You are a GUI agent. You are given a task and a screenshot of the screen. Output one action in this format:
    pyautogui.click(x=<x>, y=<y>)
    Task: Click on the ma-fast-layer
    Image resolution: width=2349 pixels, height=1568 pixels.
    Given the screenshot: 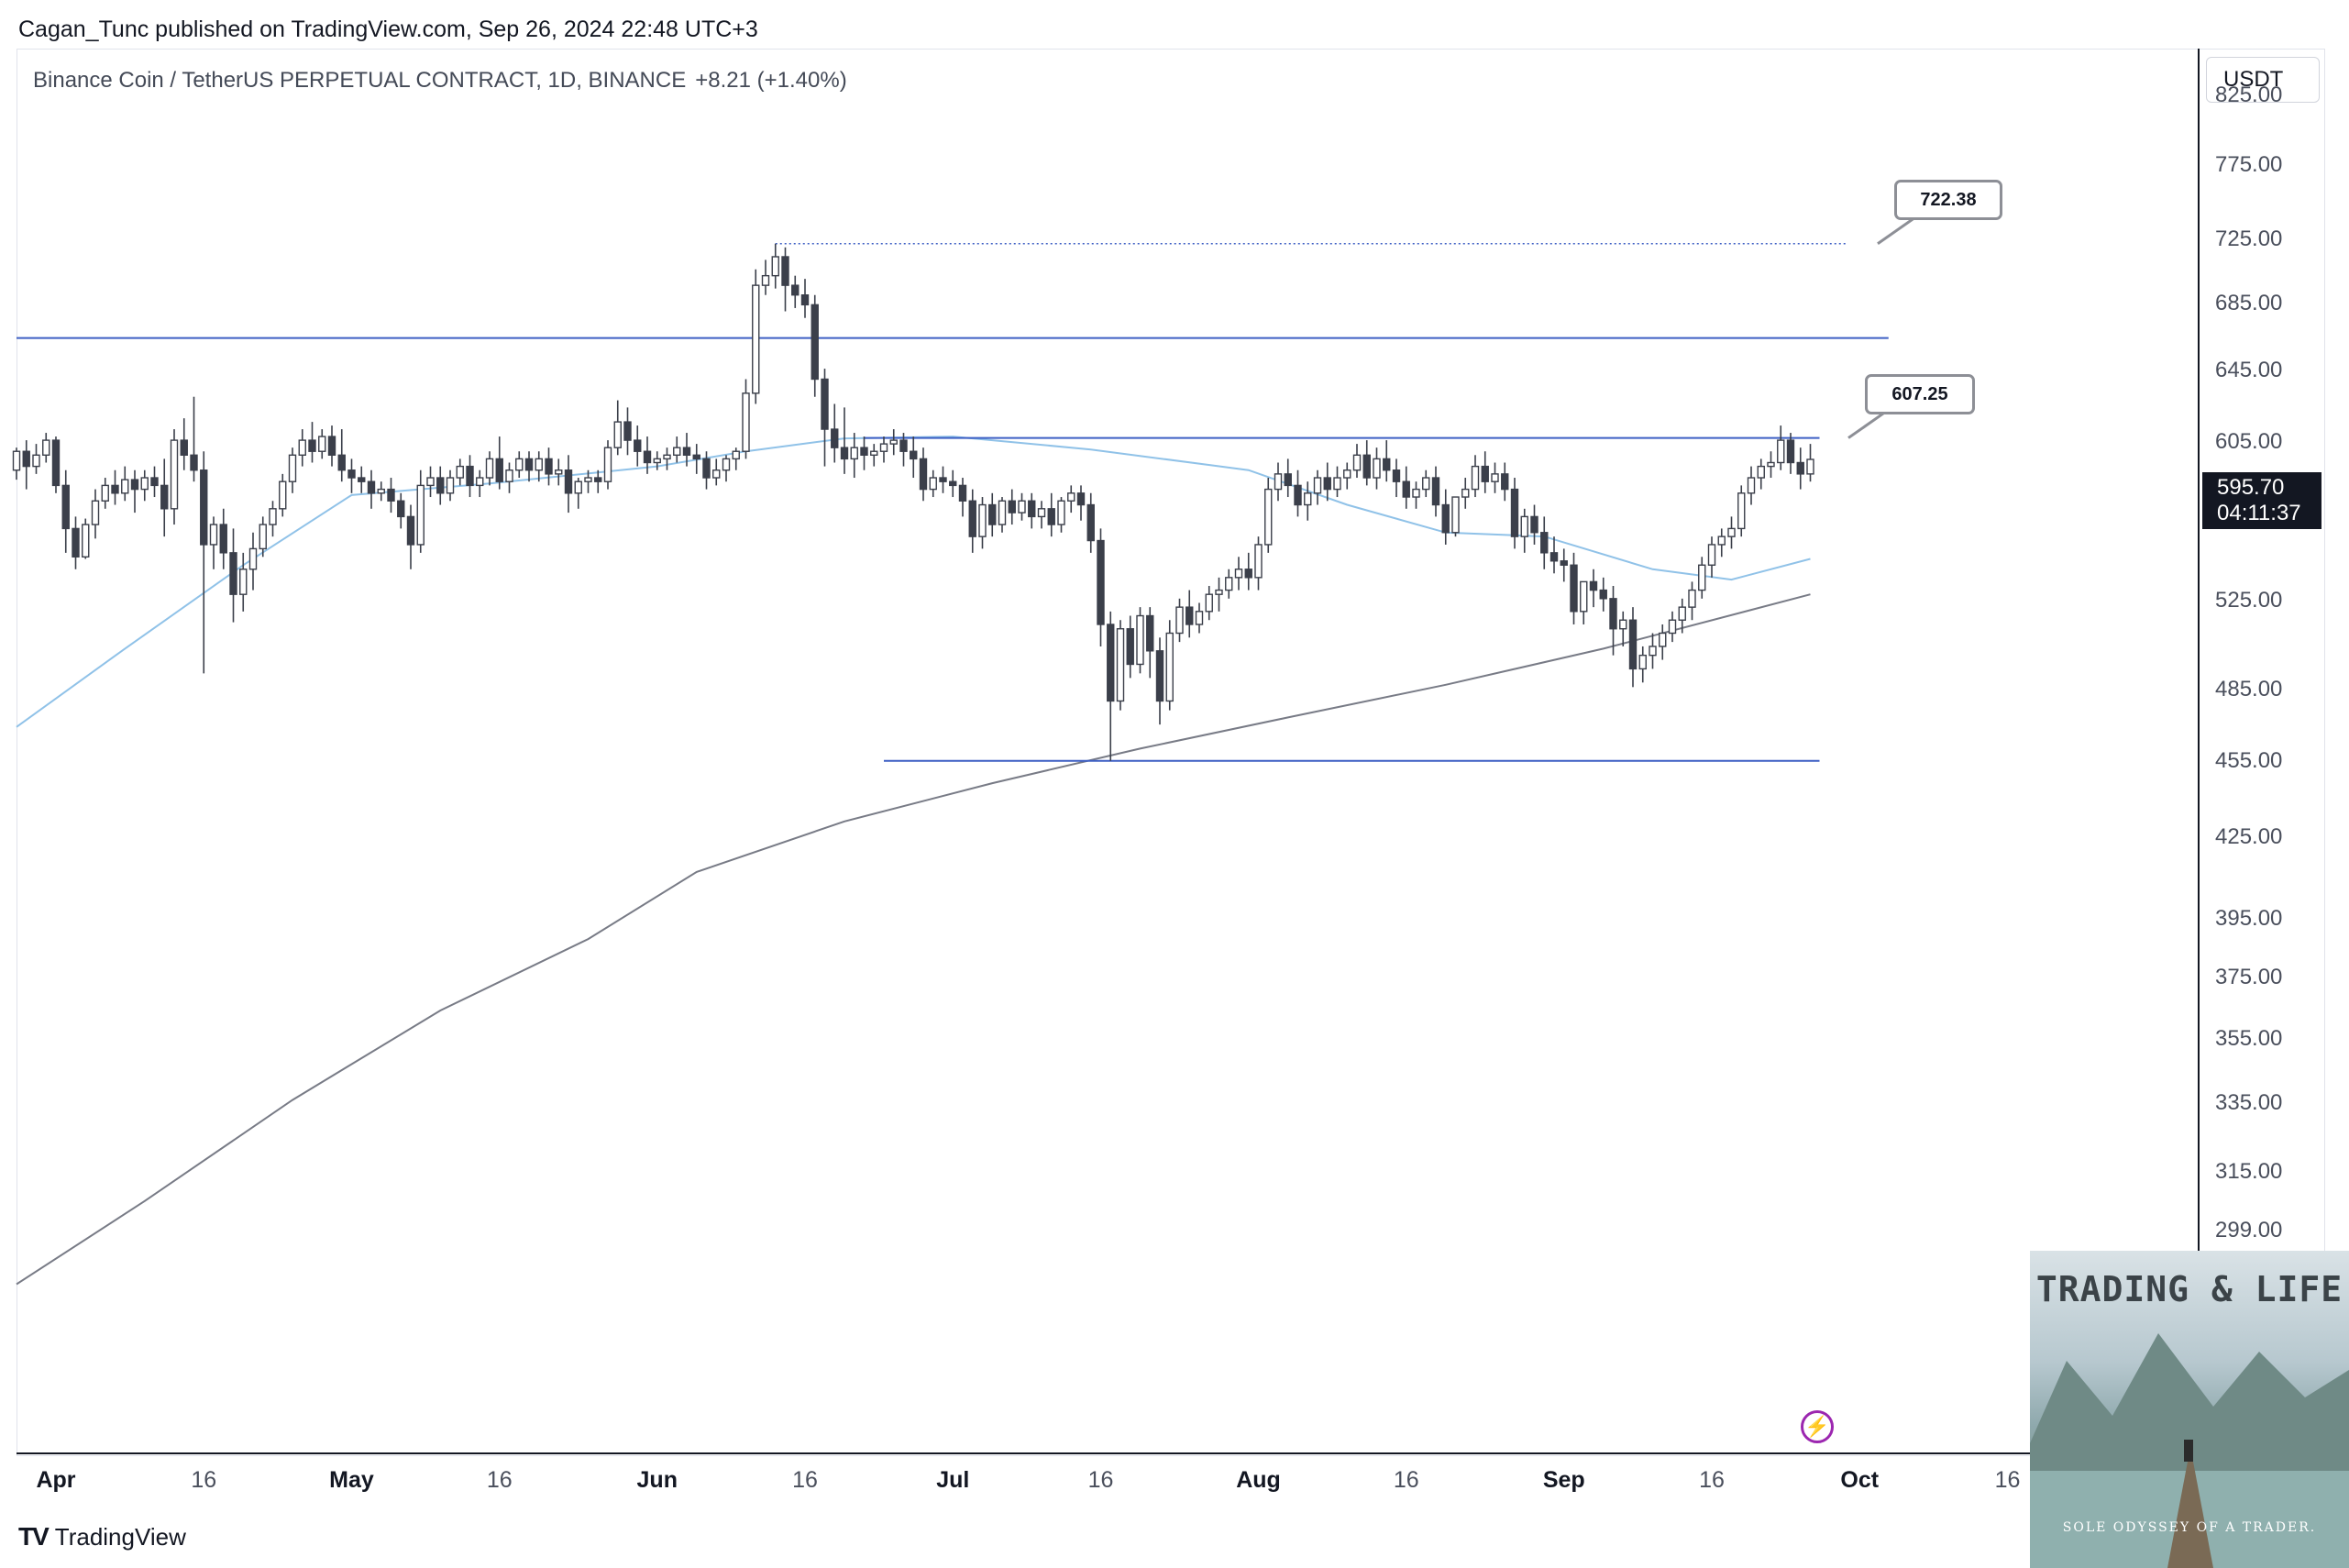 What is the action you would take?
    pyautogui.click(x=913, y=582)
    